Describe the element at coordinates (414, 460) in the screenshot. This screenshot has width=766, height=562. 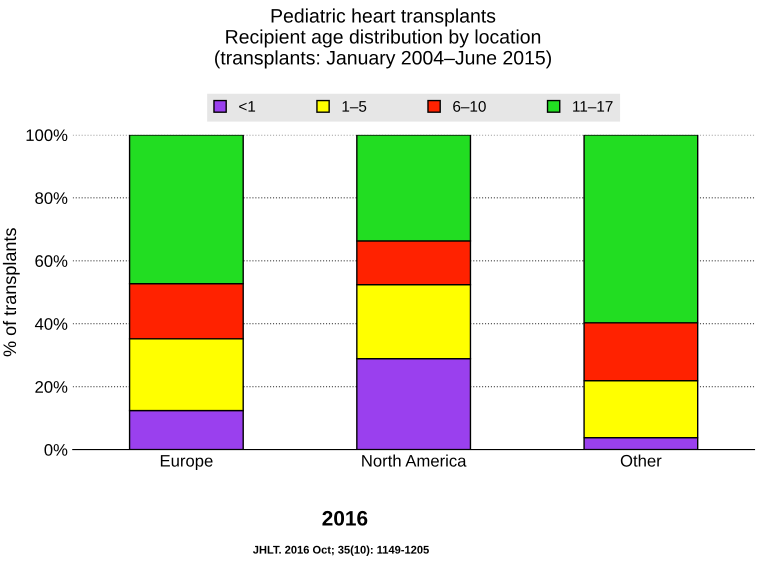
I see `x-tick-label: North America` at that location.